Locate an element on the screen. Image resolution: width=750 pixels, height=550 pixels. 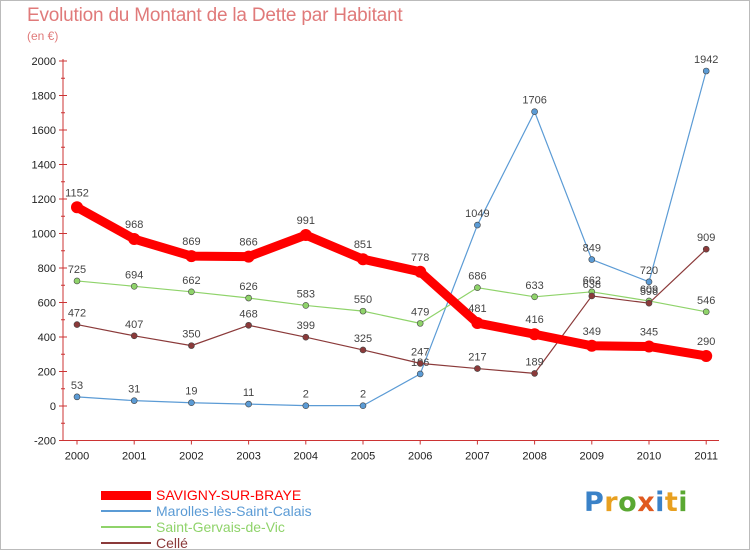
x-tick-label: 2008 is located at coordinates (534, 457).